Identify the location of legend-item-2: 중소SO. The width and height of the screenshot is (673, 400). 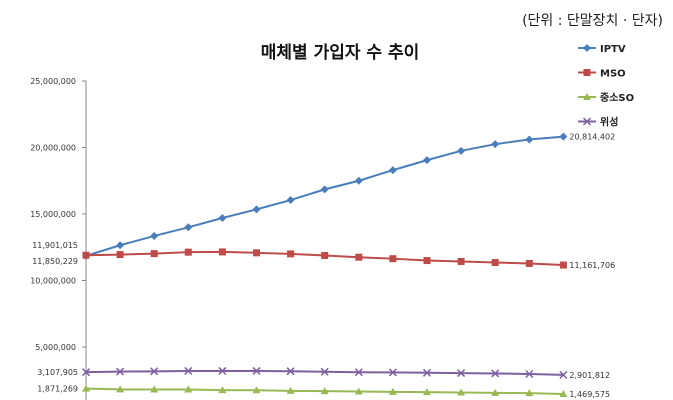
(606, 98).